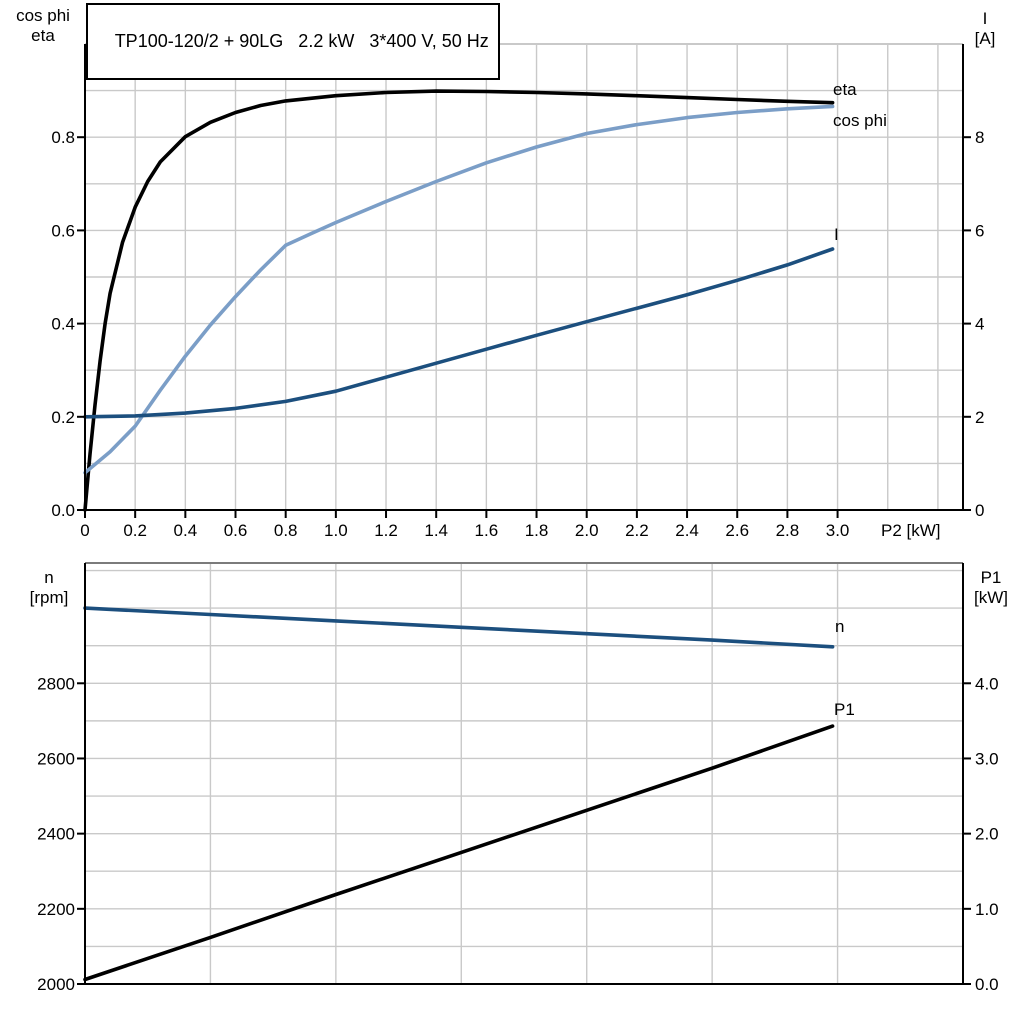  What do you see at coordinates (135, 530) in the screenshot?
I see `x-axis-tick-label: 0.2` at bounding box center [135, 530].